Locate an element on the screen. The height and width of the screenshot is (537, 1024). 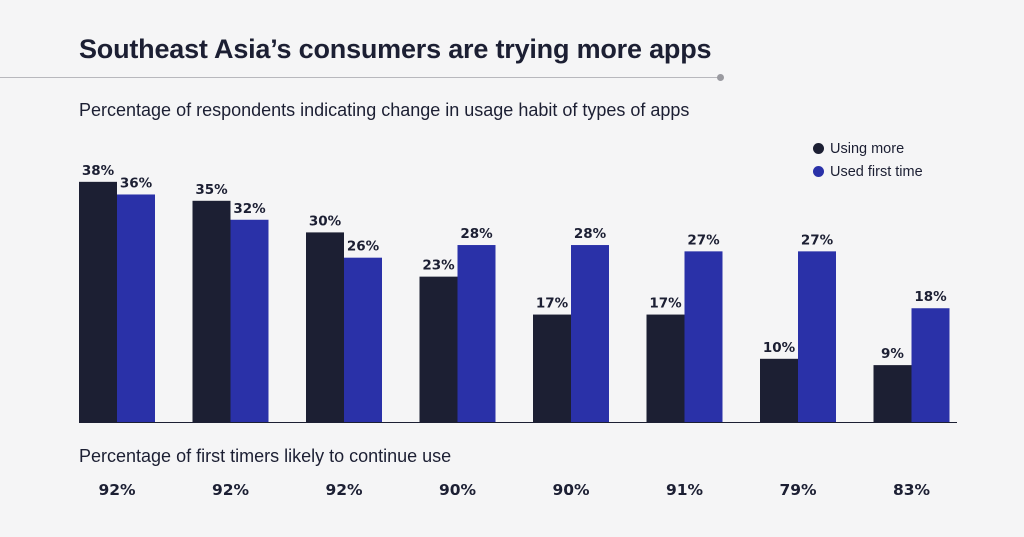
legend-label-using-more: Using more is located at coordinates (867, 148).